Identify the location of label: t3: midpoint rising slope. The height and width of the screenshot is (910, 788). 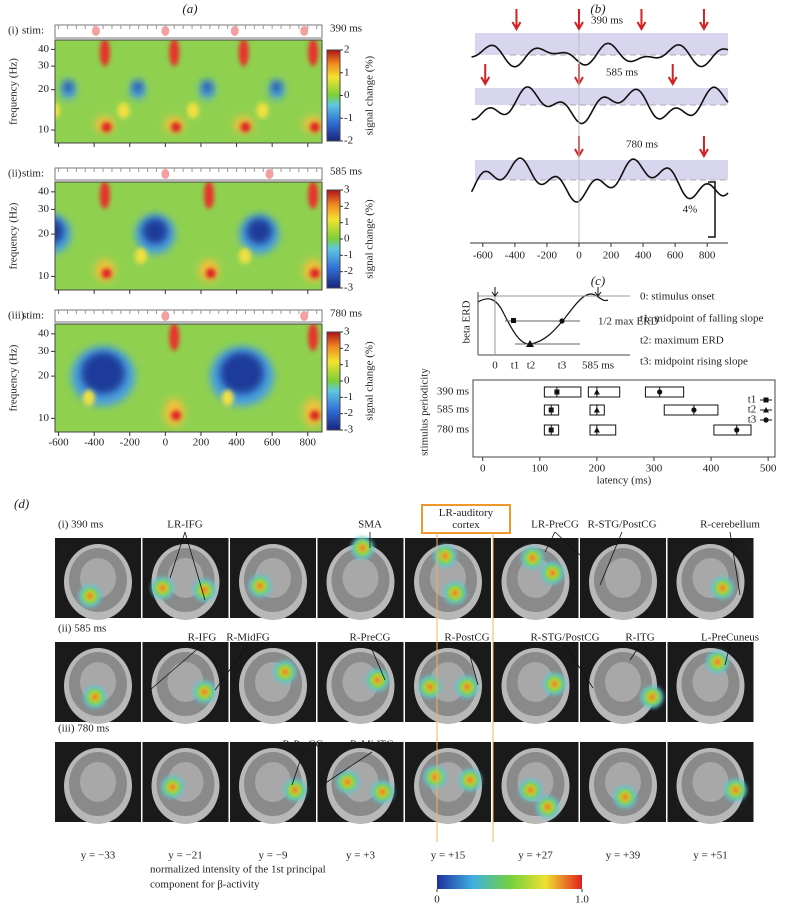
(694, 362).